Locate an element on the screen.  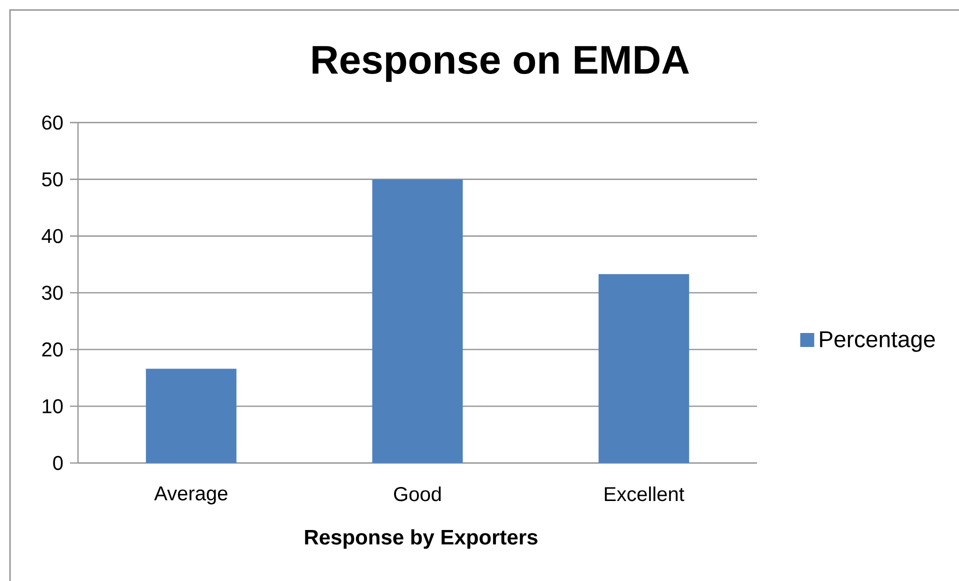
x-axis-title: Response by Exporters is located at coordinates (421, 539).